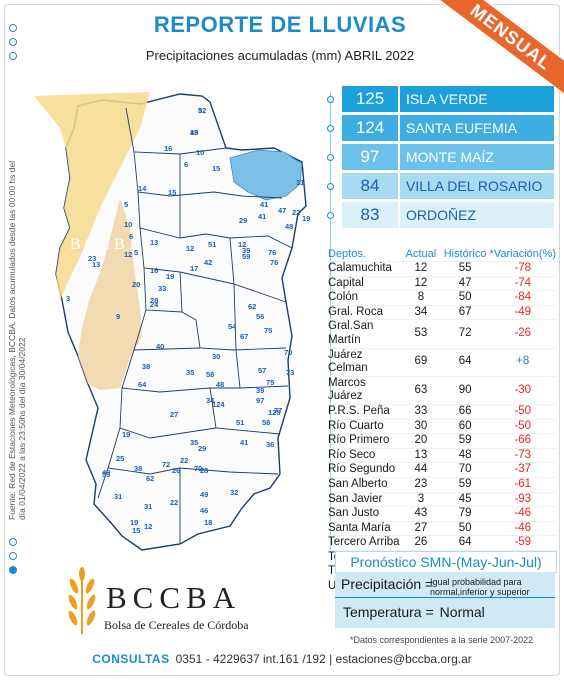  Describe the element at coordinates (208, 262) in the screenshot. I see `station-value: 42` at that location.